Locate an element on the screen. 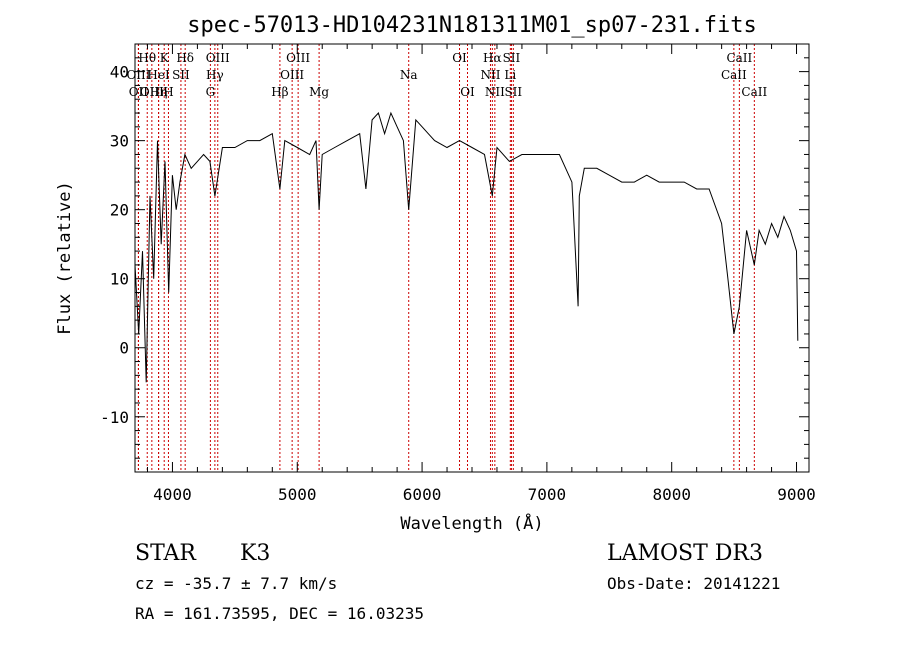  coords-label: RA = 161.73595, DEC = 16.03235 is located at coordinates (279, 613).